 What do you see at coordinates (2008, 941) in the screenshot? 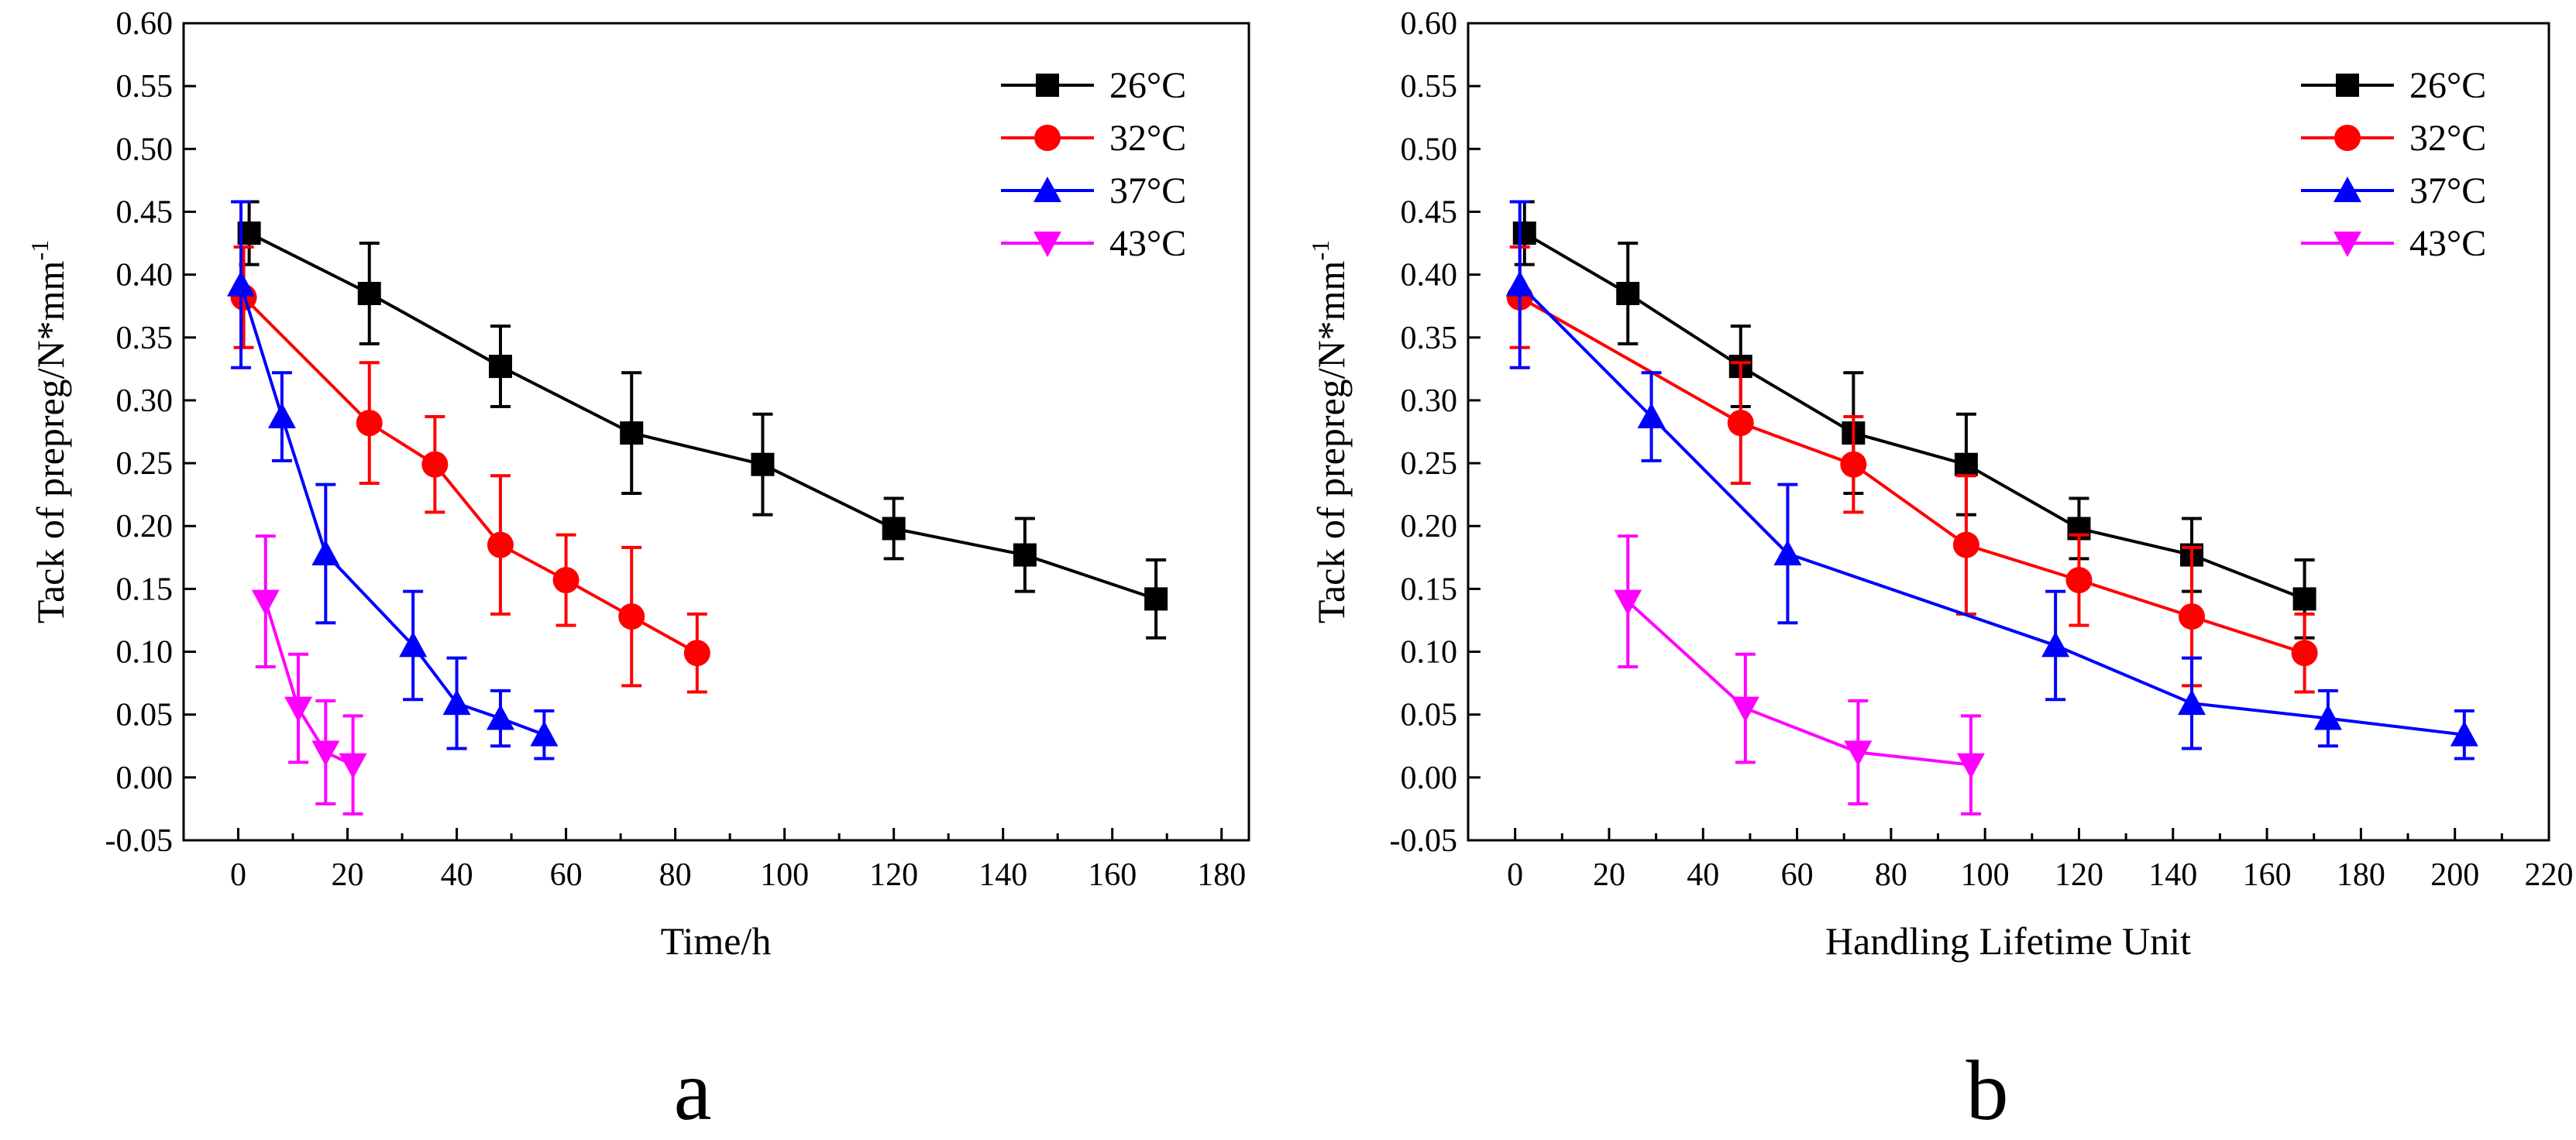
I see `x-axis-title: Handling Lifetime Unit` at bounding box center [2008, 941].